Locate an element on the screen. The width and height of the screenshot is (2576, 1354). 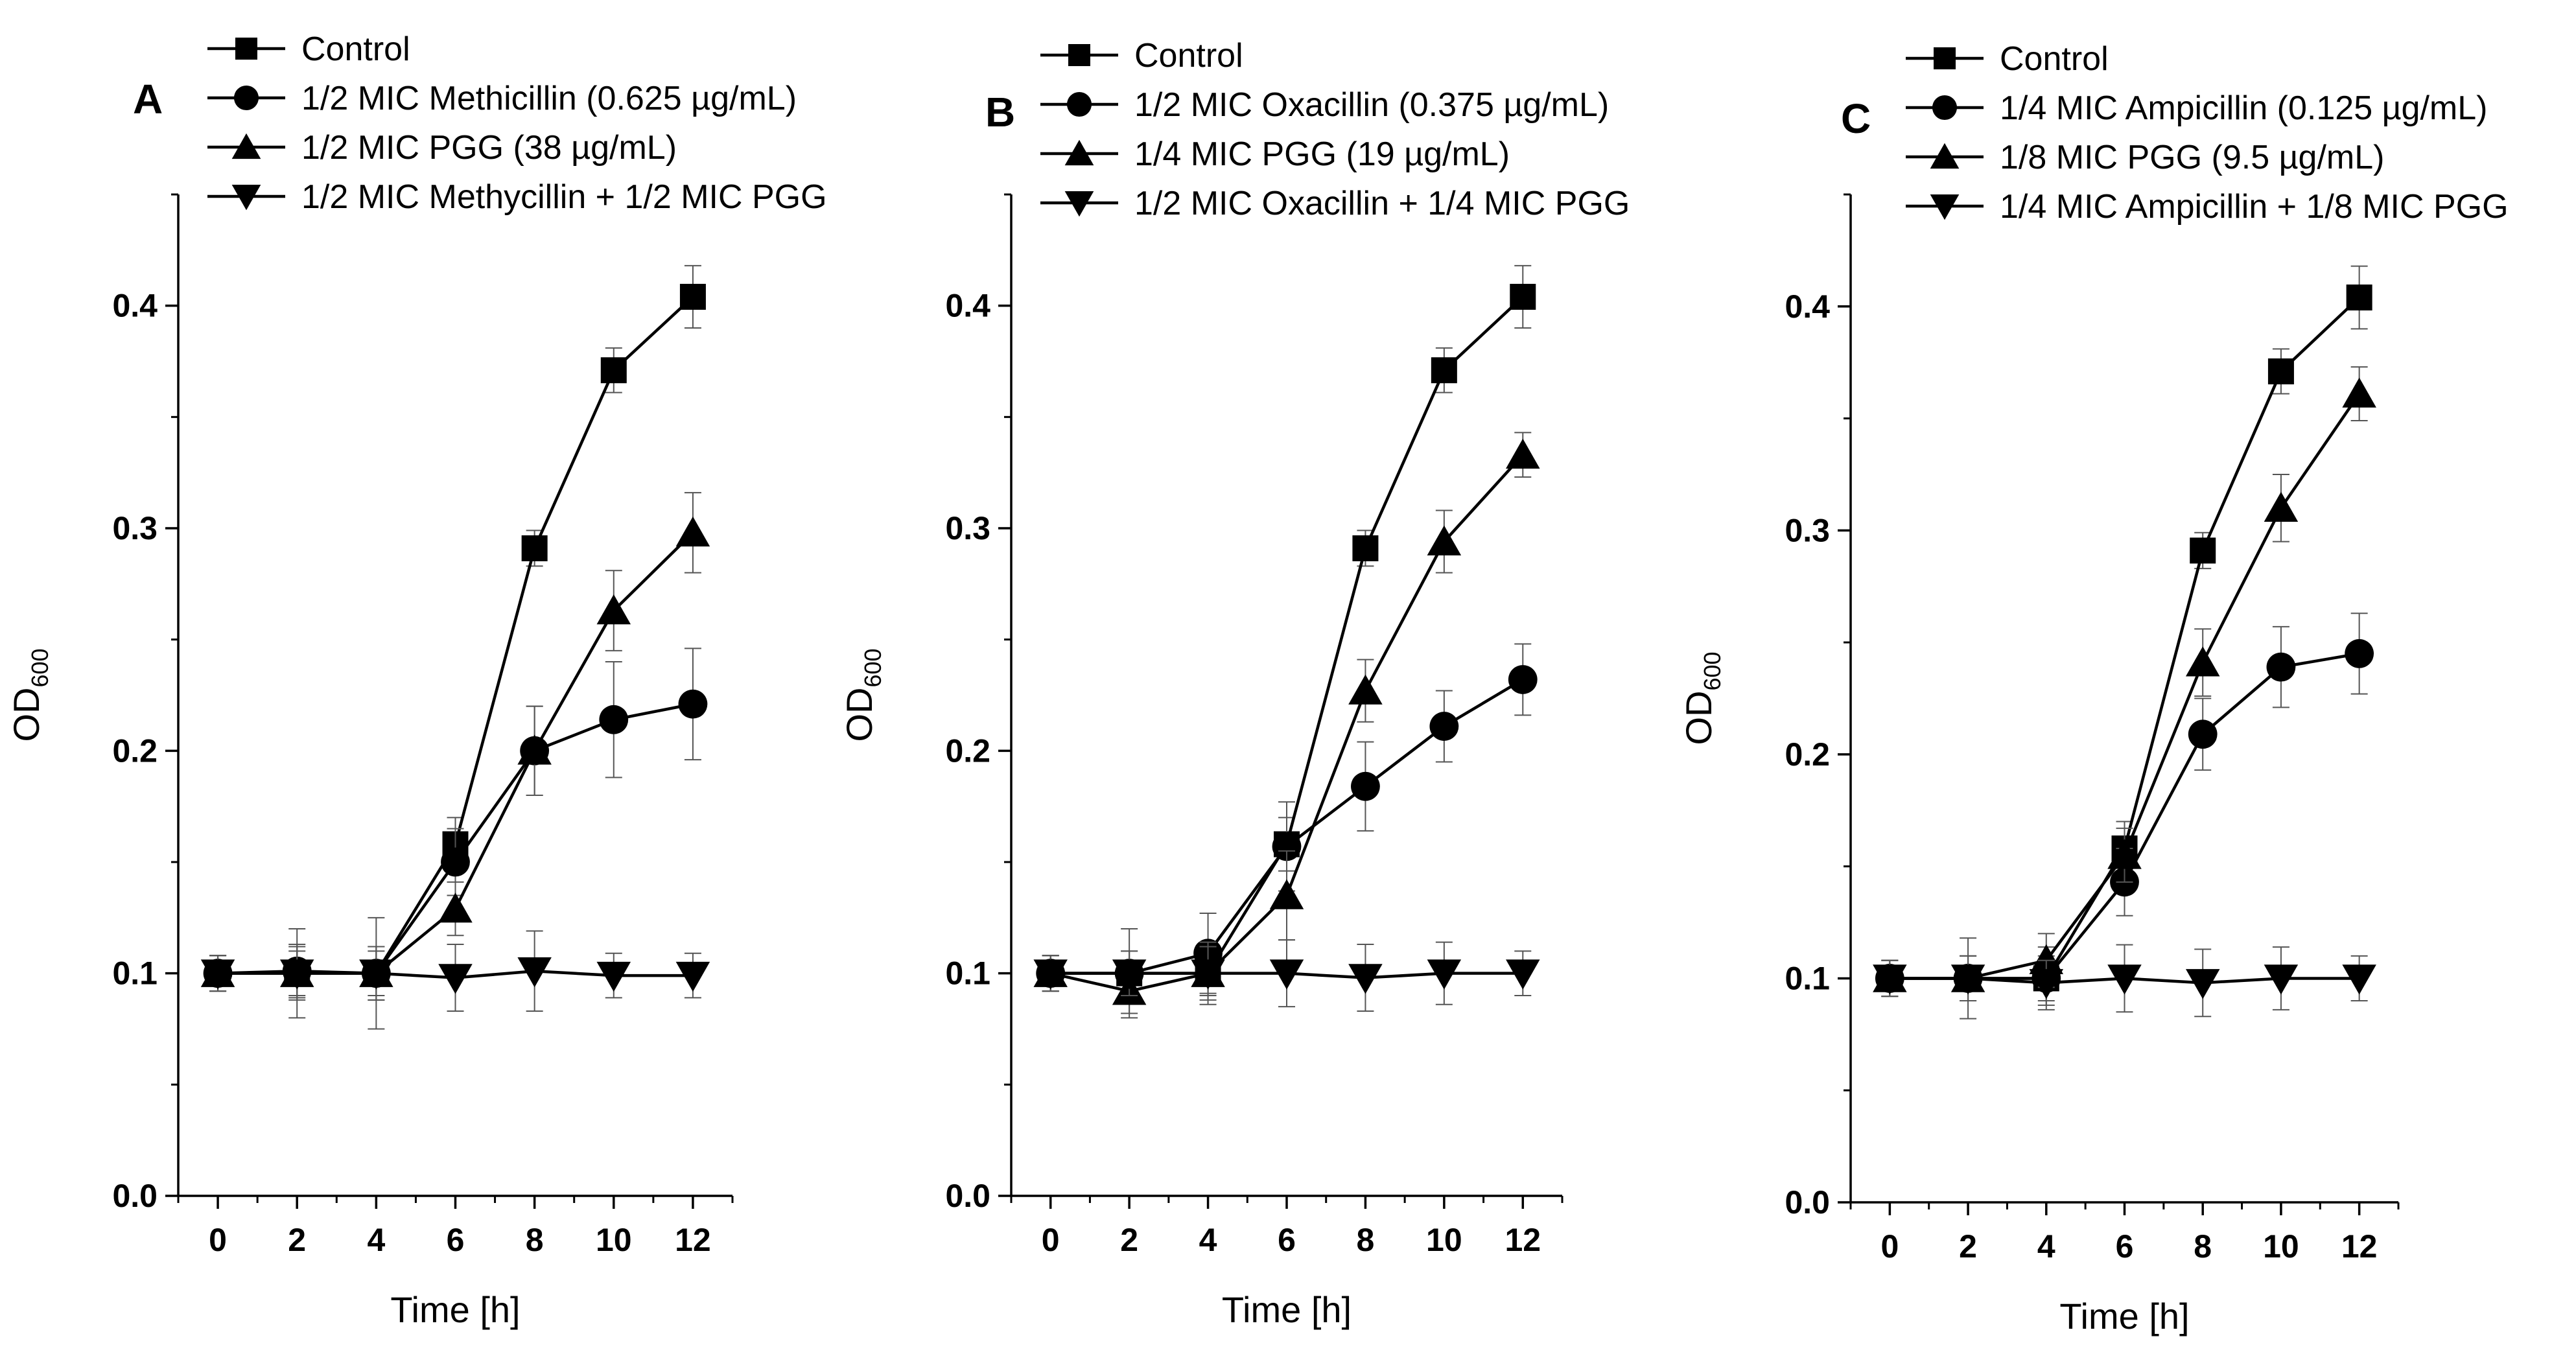
legend-label: 1/2 MIC PGG (38 µg/mL) is located at coordinates (489, 148).